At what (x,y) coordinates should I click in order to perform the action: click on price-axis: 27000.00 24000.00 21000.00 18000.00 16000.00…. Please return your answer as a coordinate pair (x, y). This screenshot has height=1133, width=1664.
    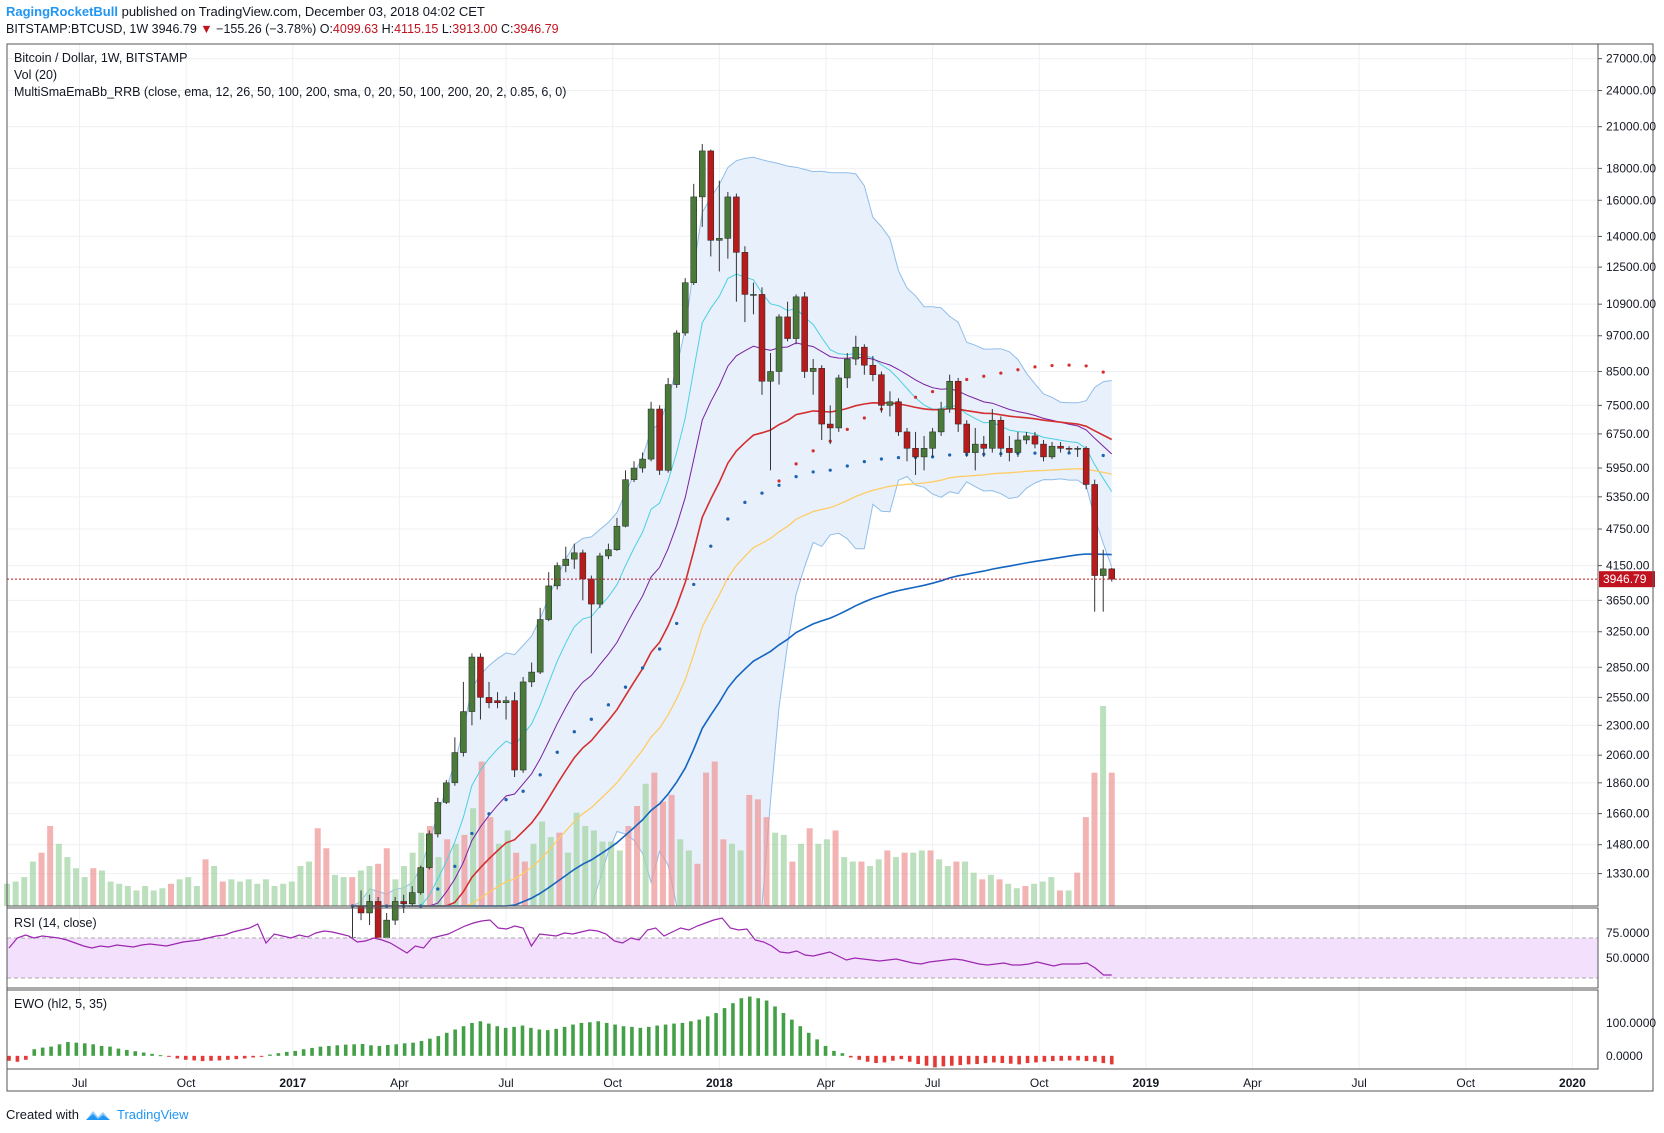
    Looking at the image, I should click on (1627, 557).